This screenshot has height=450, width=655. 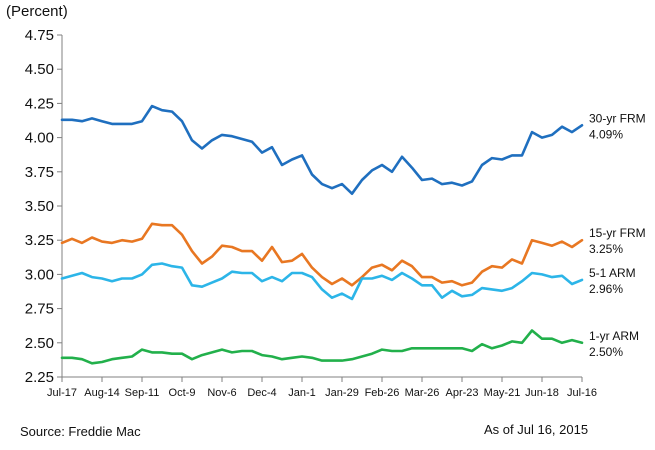 What do you see at coordinates (221, 393) in the screenshot?
I see `x-tick-label: Nov-6` at bounding box center [221, 393].